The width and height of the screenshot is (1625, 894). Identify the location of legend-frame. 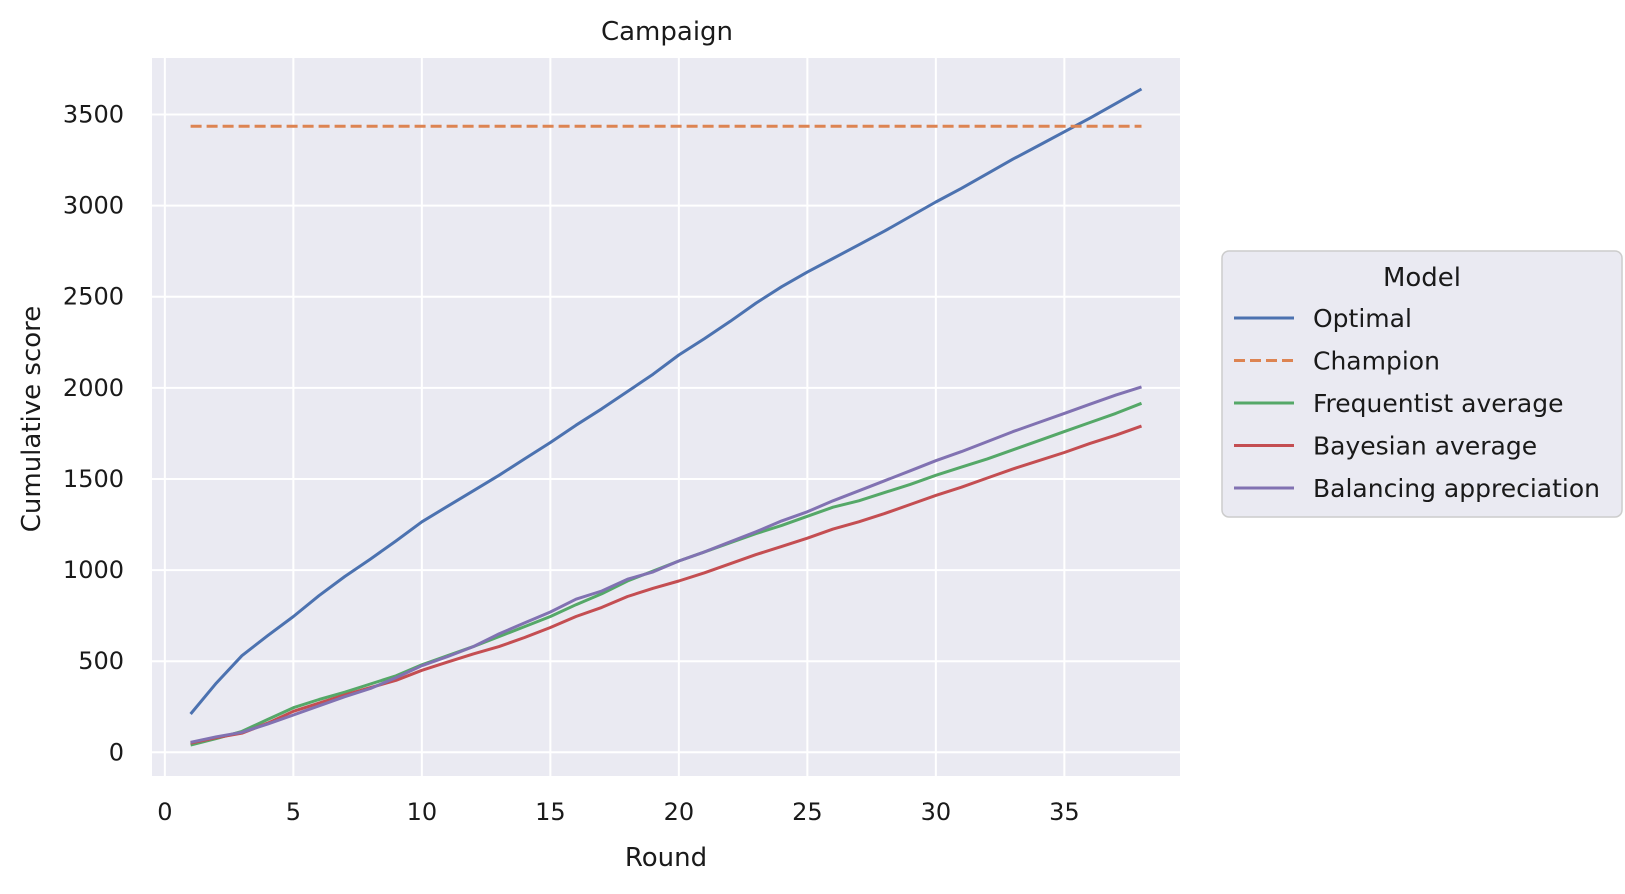
(1422, 384).